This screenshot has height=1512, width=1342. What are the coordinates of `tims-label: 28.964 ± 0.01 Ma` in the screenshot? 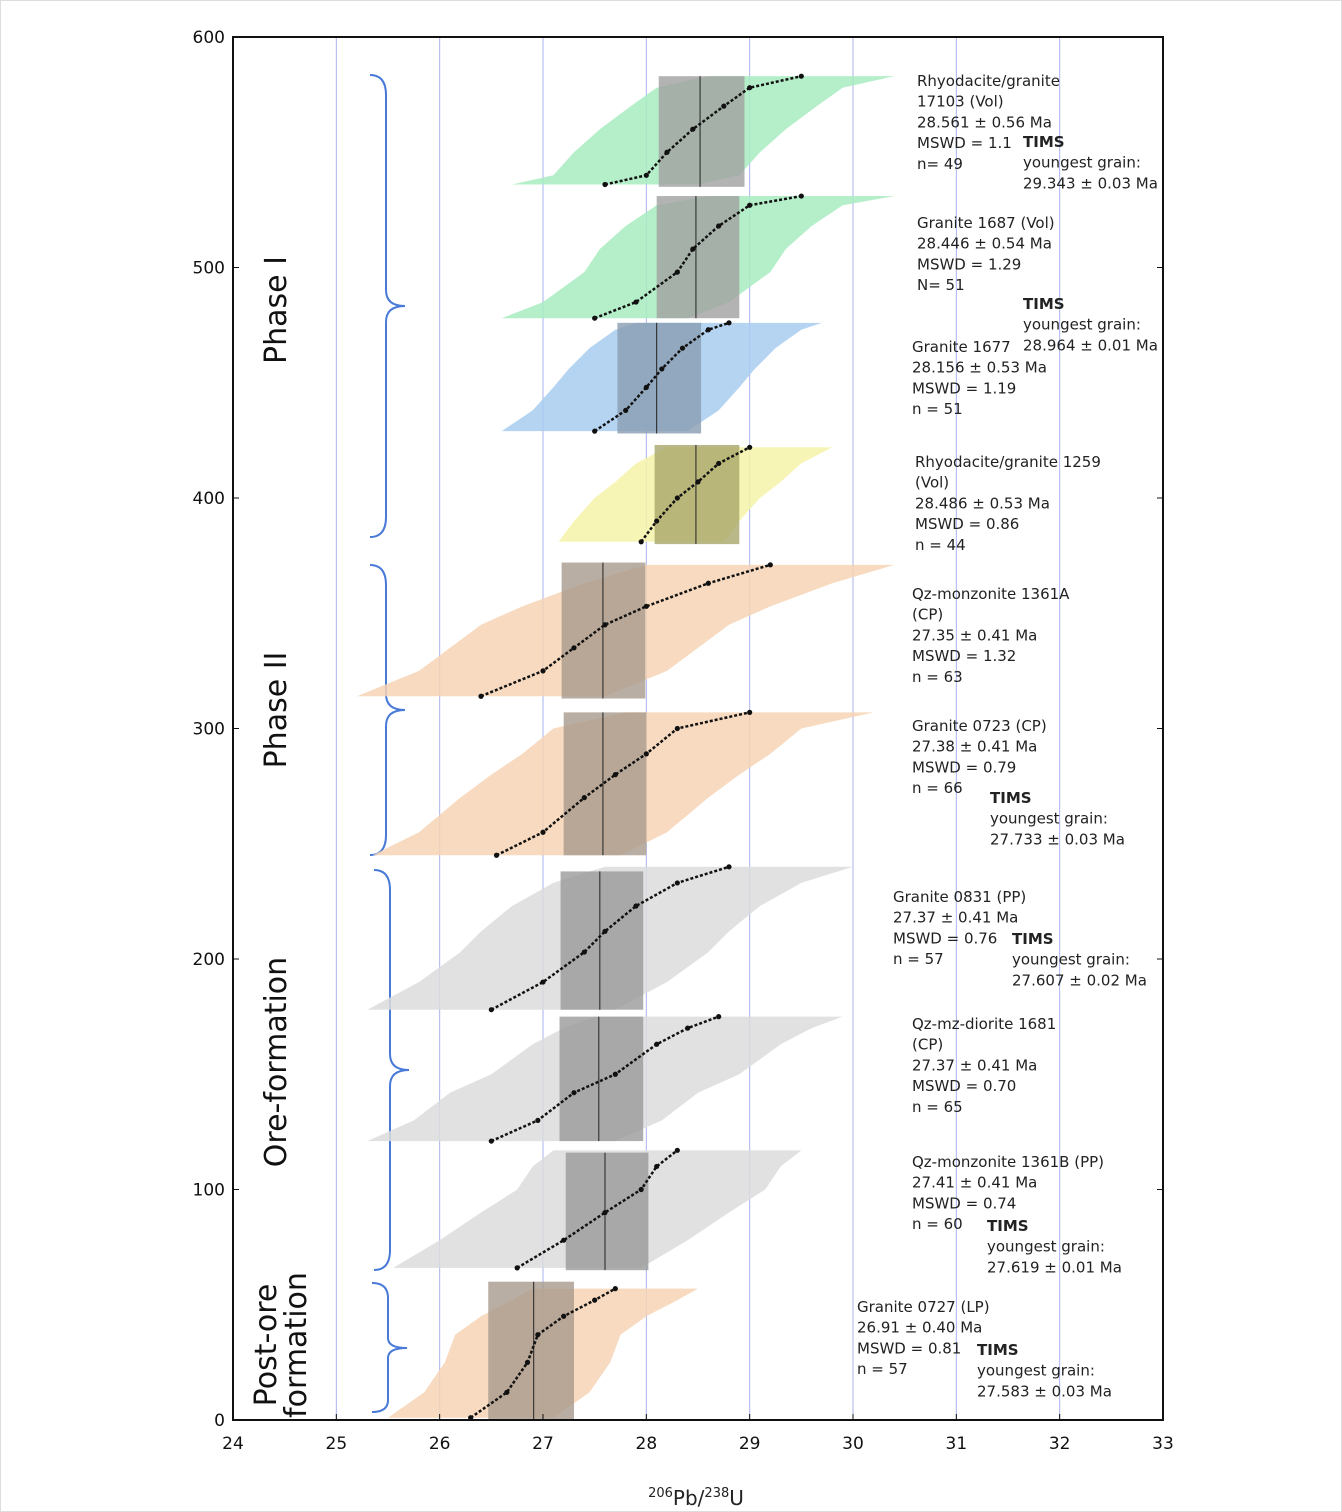 It's located at (1090, 345).